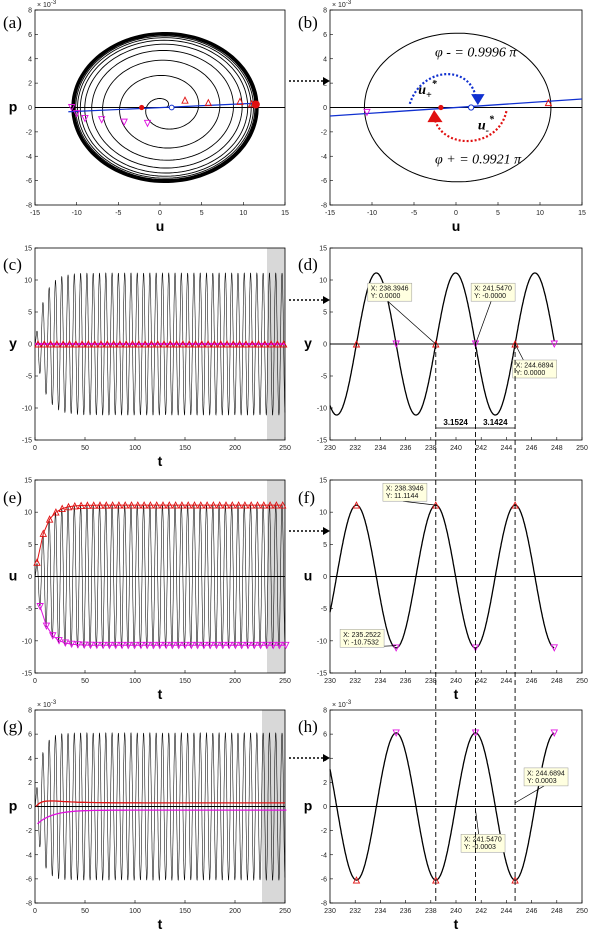  Describe the element at coordinates (493, 289) in the screenshot. I see `datatip-d2-x: X: 241.5470` at that location.